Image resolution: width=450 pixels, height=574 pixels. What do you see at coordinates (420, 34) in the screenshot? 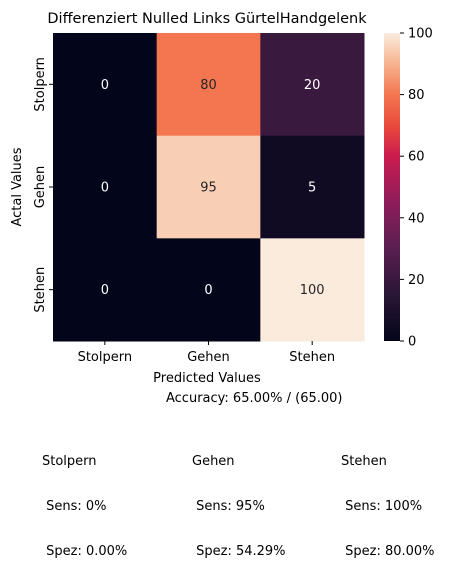
I see `colorbar-tick-label: 100` at bounding box center [420, 34].